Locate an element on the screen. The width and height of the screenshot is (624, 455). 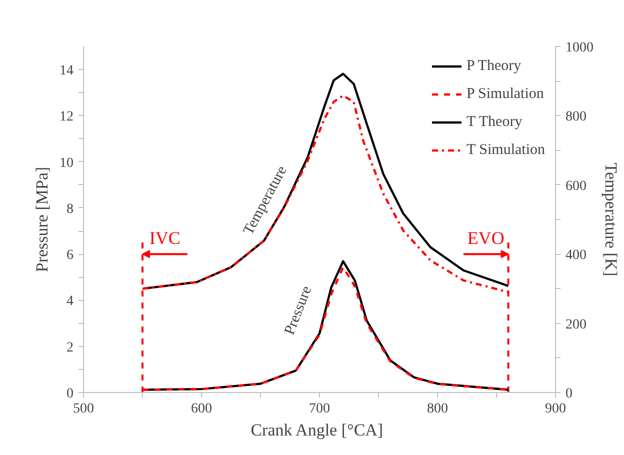
y-tick-label: 2 is located at coordinates (70, 348).